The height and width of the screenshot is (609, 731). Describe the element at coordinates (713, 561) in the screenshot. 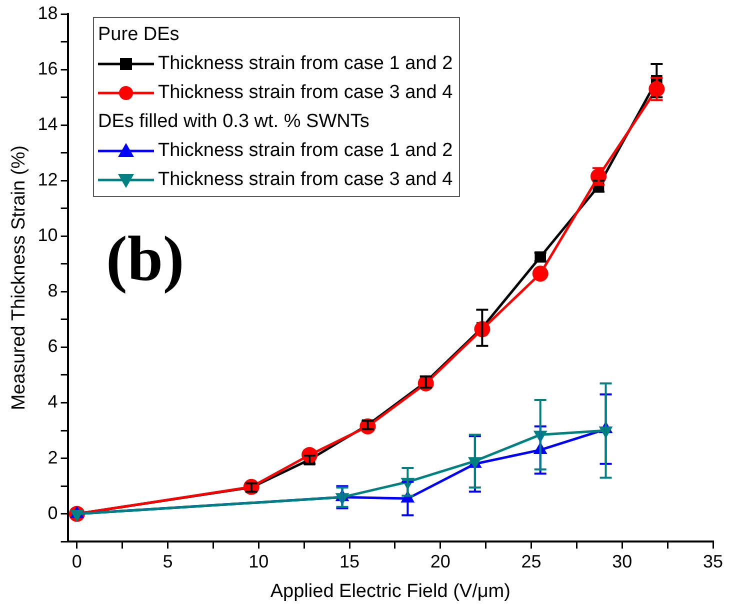

I see `x-tick-label: 35` at that location.